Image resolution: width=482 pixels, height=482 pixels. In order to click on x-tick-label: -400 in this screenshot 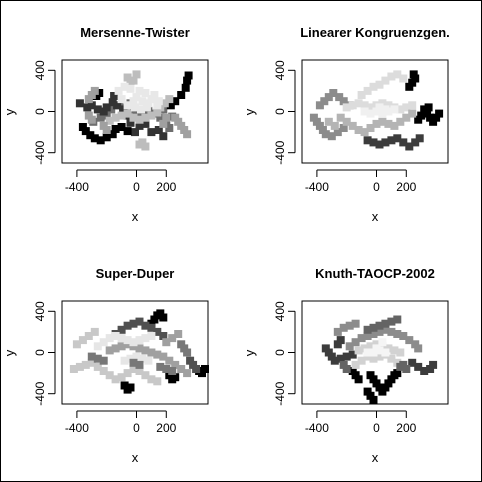, I will do `click(77, 187)`.